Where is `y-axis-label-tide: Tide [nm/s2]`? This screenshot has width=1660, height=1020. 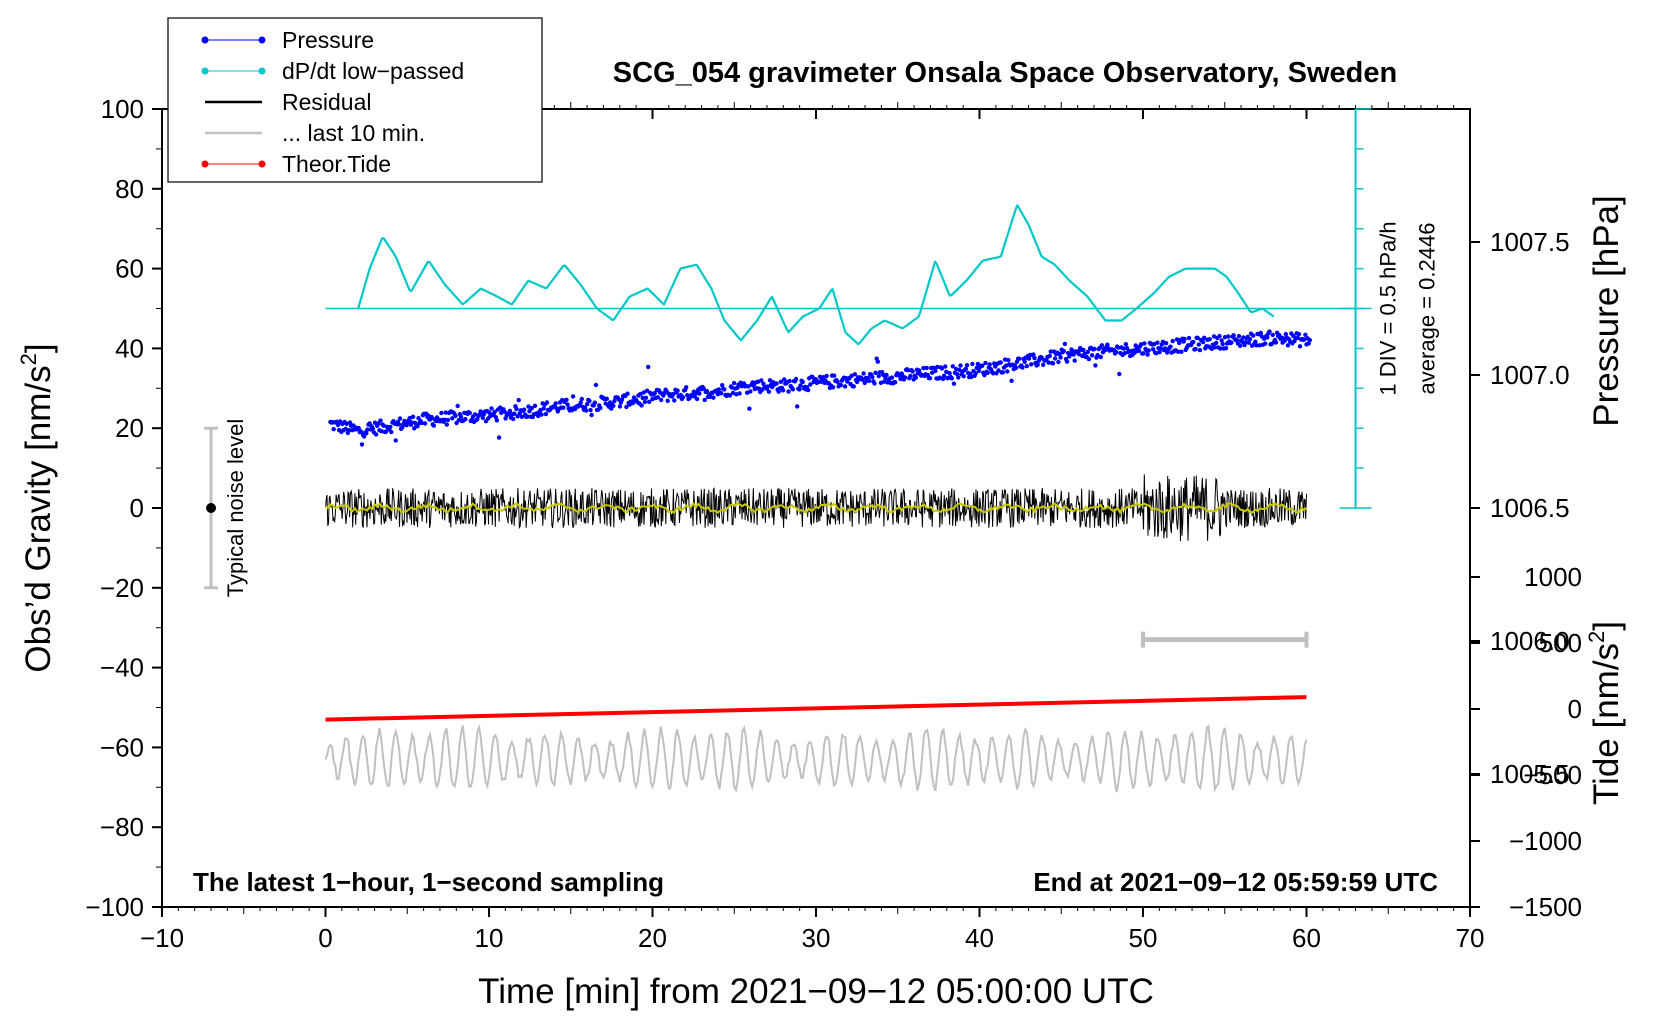
y-axis-label-tide: Tide [nm/s2] is located at coordinates (1605, 713).